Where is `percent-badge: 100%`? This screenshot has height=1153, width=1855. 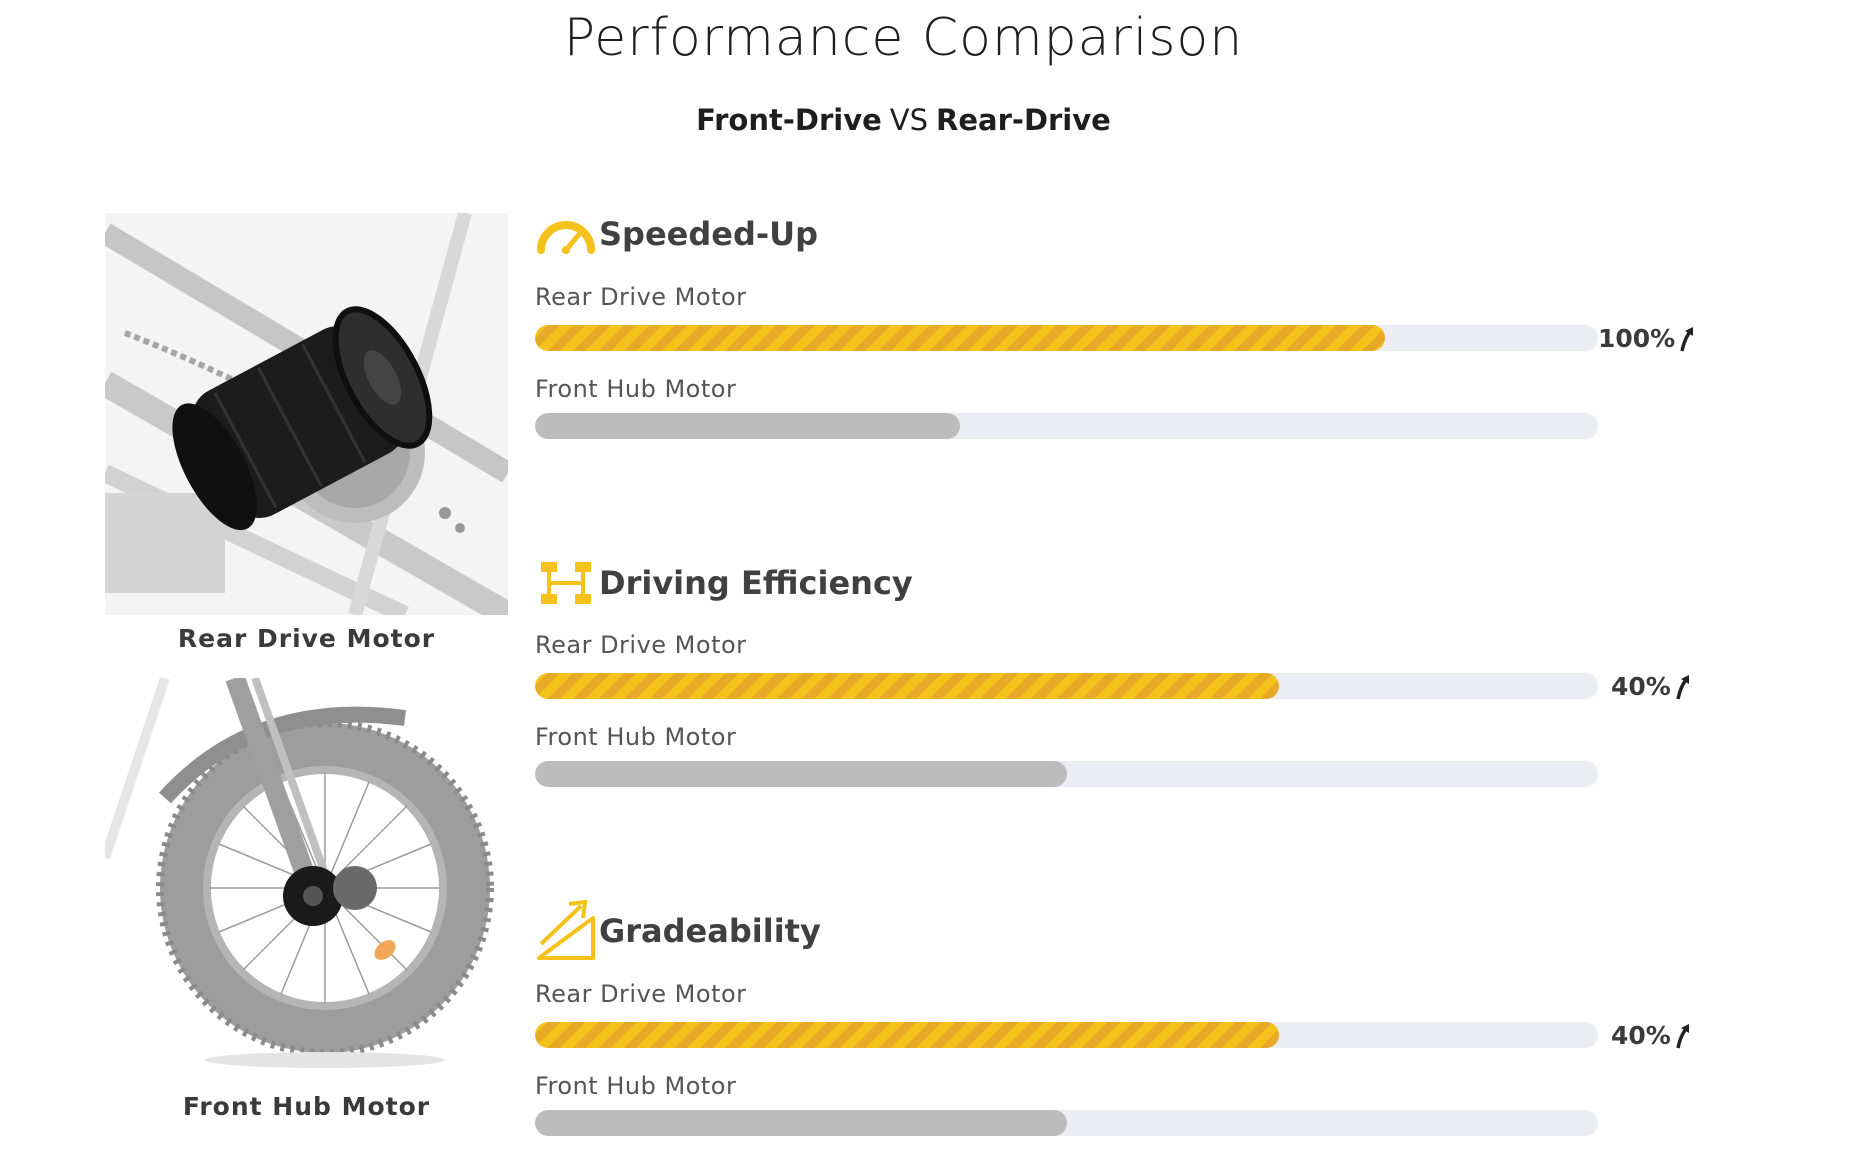
percent-badge: 100% is located at coordinates (1648, 338).